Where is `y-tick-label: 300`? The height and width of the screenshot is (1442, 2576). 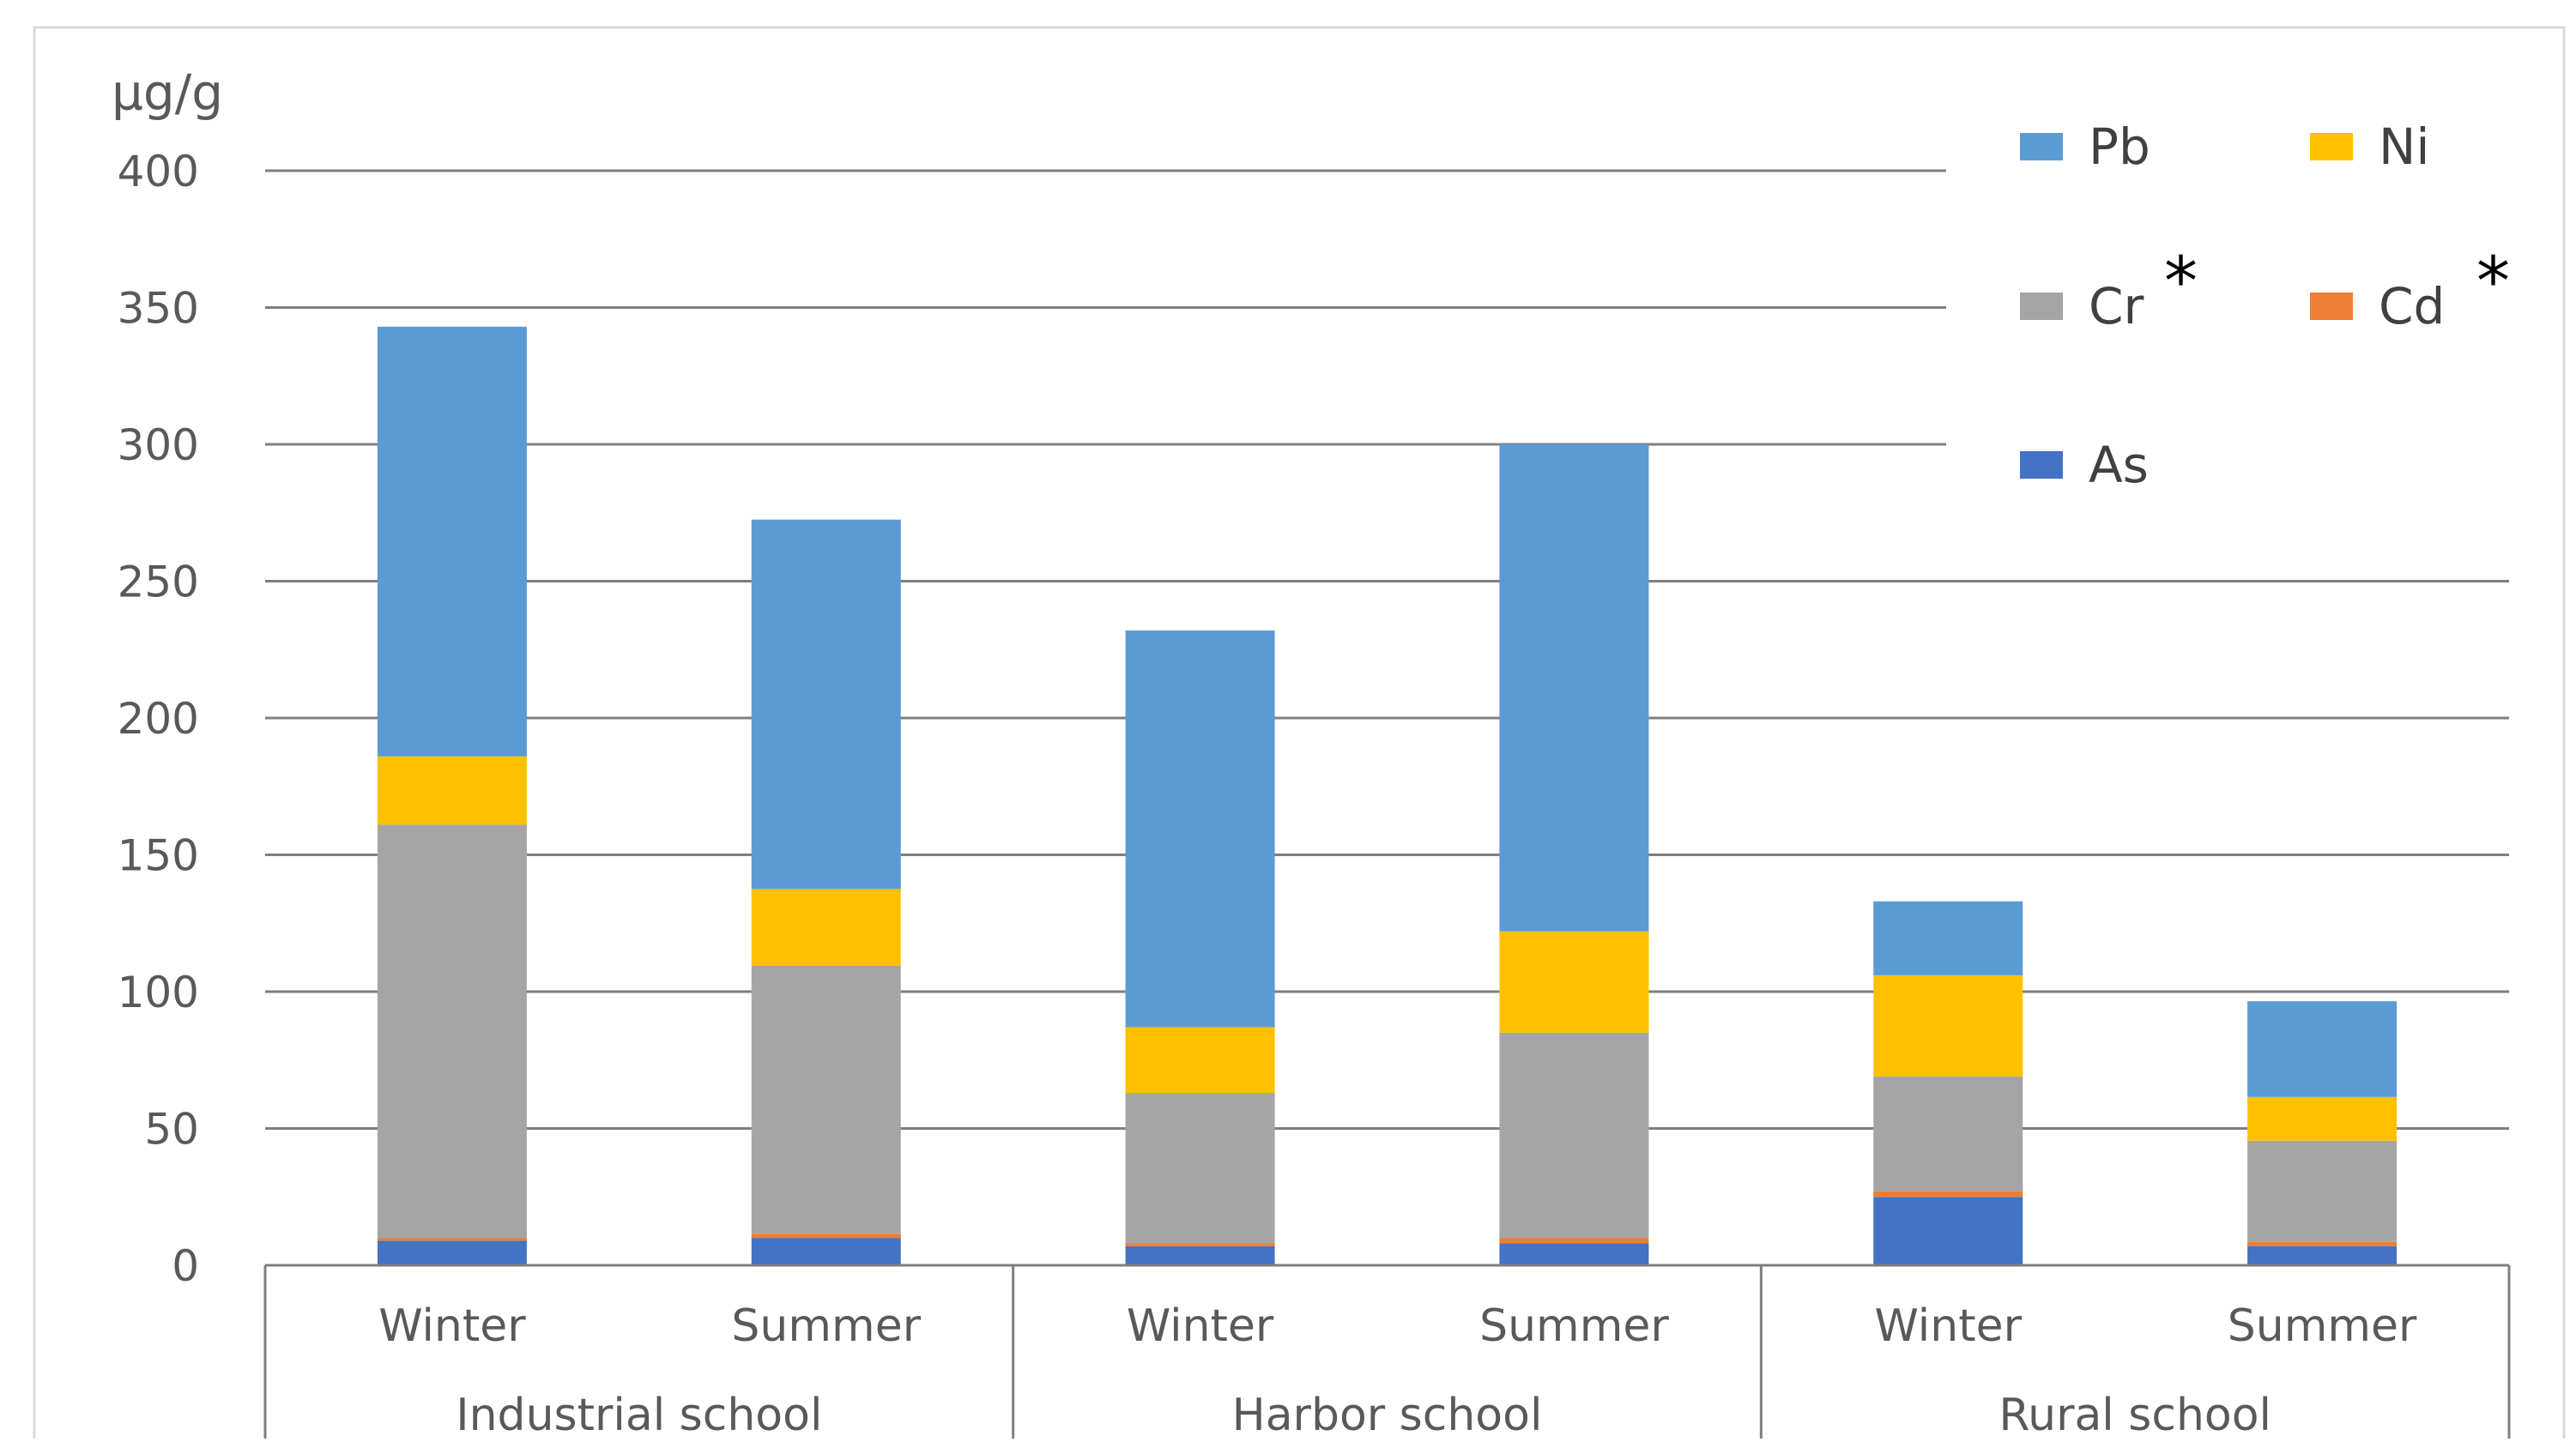 y-tick-label: 300 is located at coordinates (158, 445).